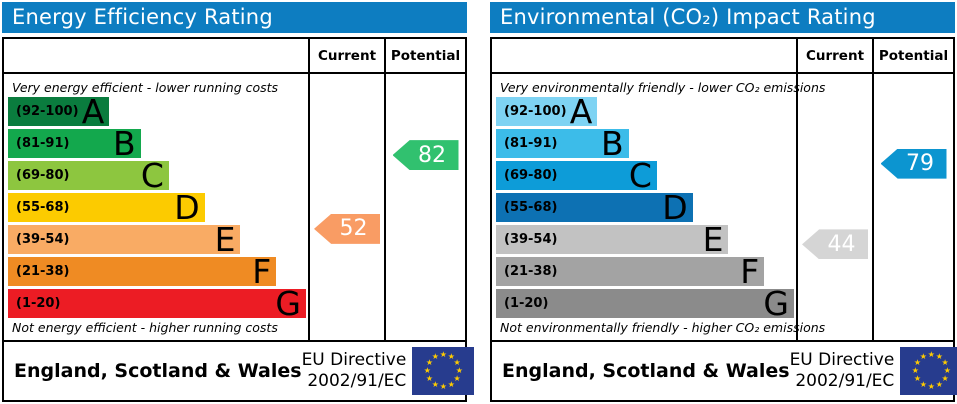 The width and height of the screenshot is (957, 404). Describe the element at coordinates (234, 17) in the screenshot. I see `panel-title: Energy Efficiency Rating` at that location.